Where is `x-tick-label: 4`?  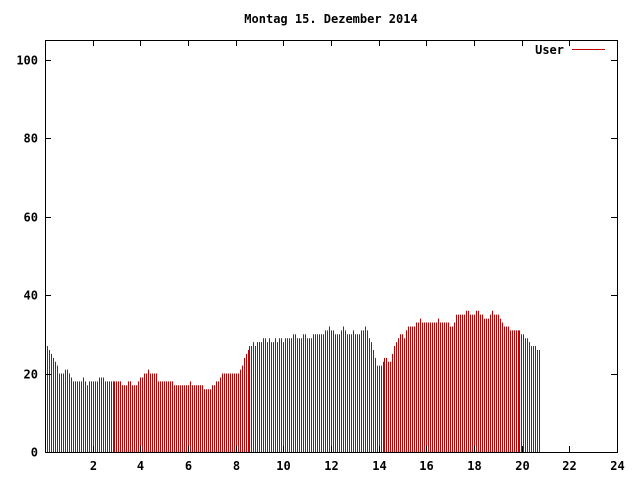 x-tick-label: 4 is located at coordinates (140, 466).